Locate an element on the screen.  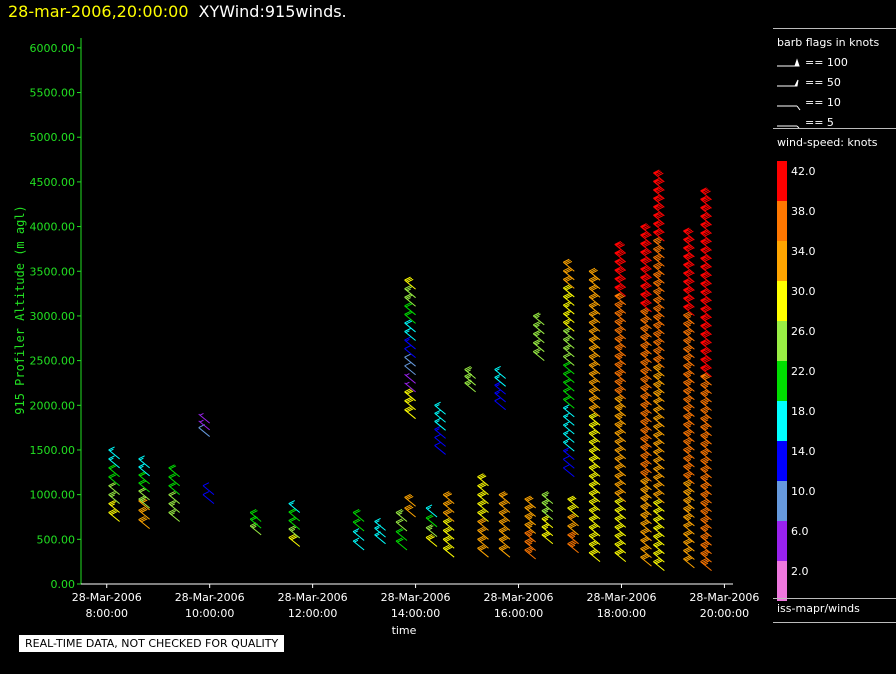
colorbar-label: 18.0 is located at coordinates (803, 411).